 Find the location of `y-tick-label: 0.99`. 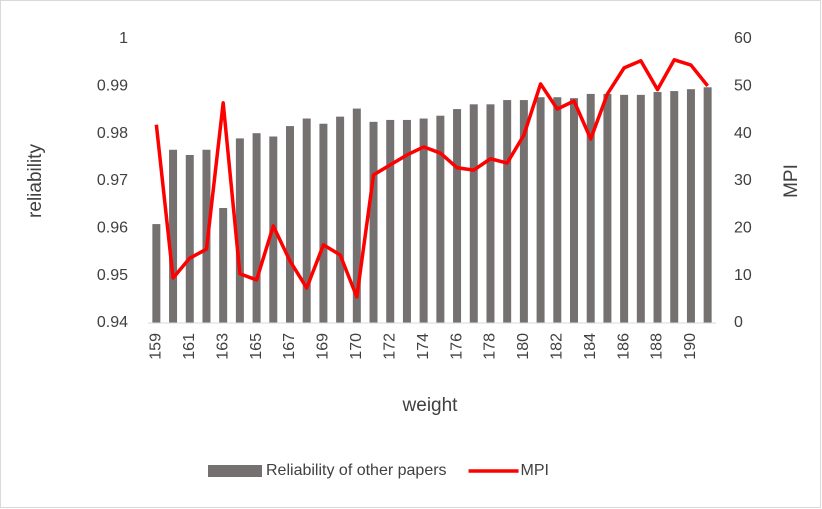

y-tick-label: 0.99 is located at coordinates (112, 86).